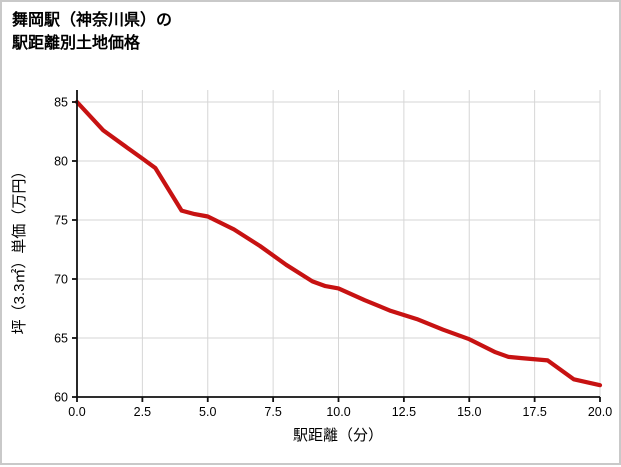 The width and height of the screenshot is (621, 467). I want to click on x-tick-label: 2.5, so click(142, 412).